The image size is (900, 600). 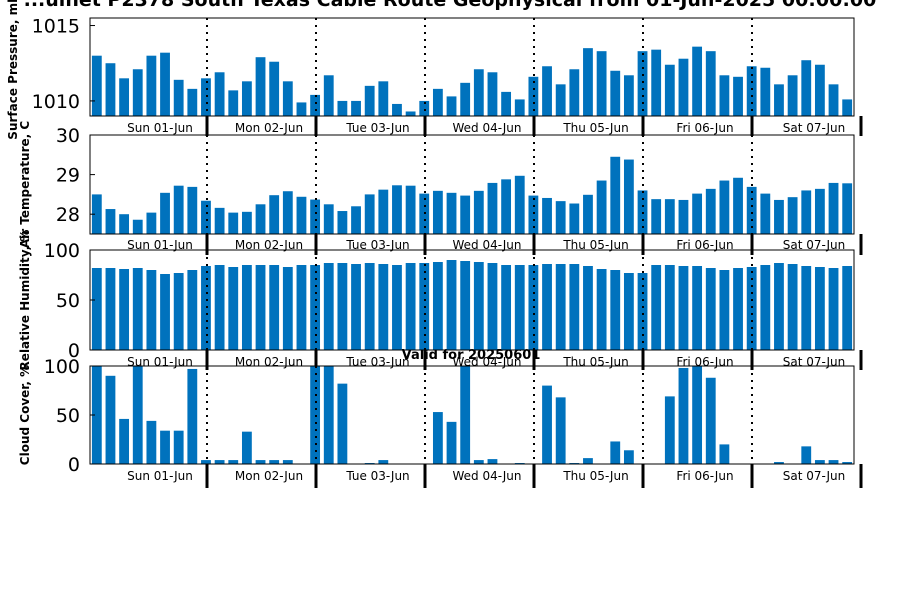 What do you see at coordinates (704, 362) in the screenshot?
I see `day-label: Fri 06-Jun` at bounding box center [704, 362].